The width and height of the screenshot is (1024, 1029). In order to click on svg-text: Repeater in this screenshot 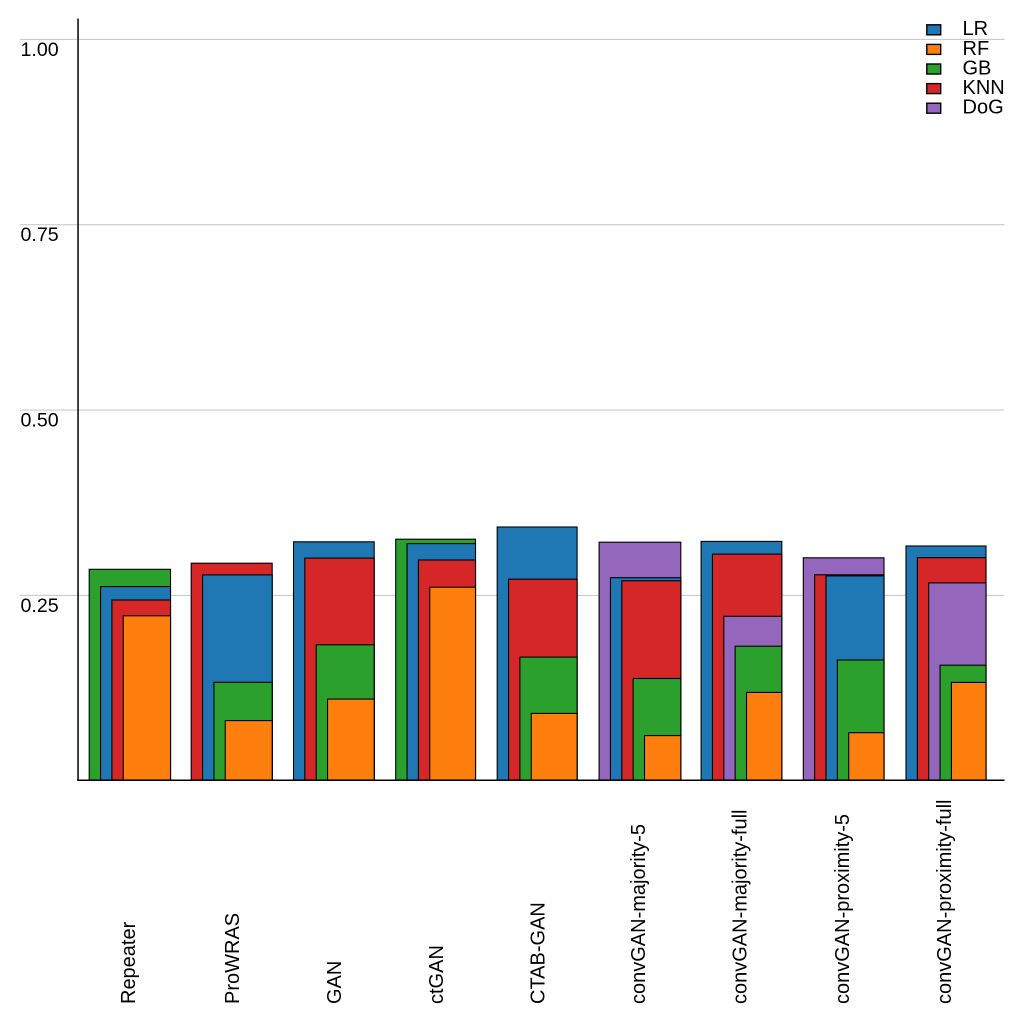, I will do `click(129, 962)`.